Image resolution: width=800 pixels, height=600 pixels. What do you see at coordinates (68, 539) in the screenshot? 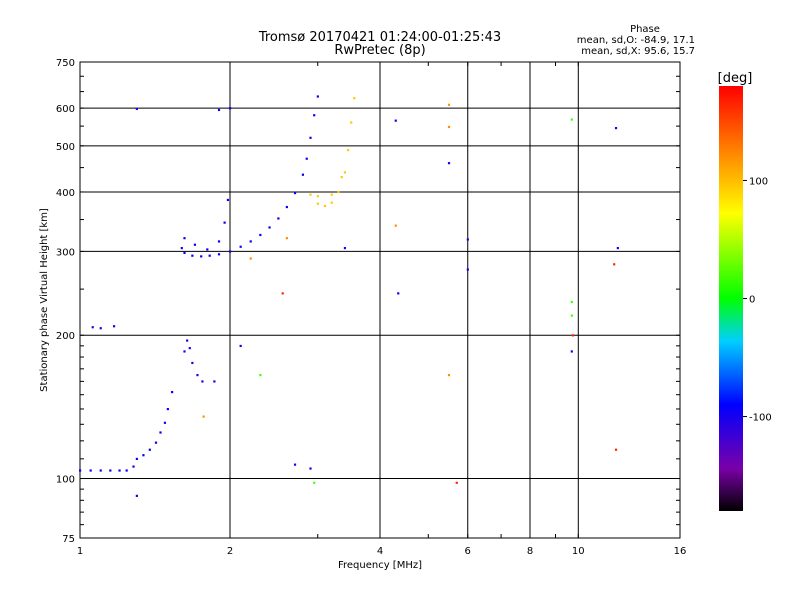
I see `y-tick-label: 75` at bounding box center [68, 539].